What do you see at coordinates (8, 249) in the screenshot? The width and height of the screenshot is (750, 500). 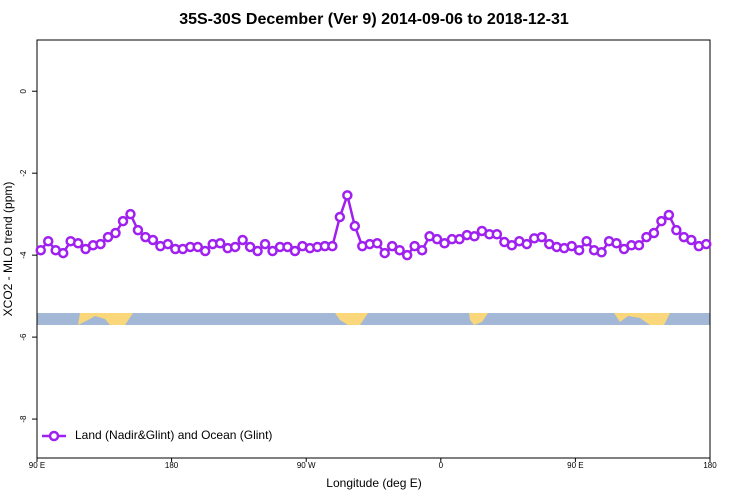 I see `y-axis-label: XCO2 - MLO trend (ppm)` at bounding box center [8, 249].